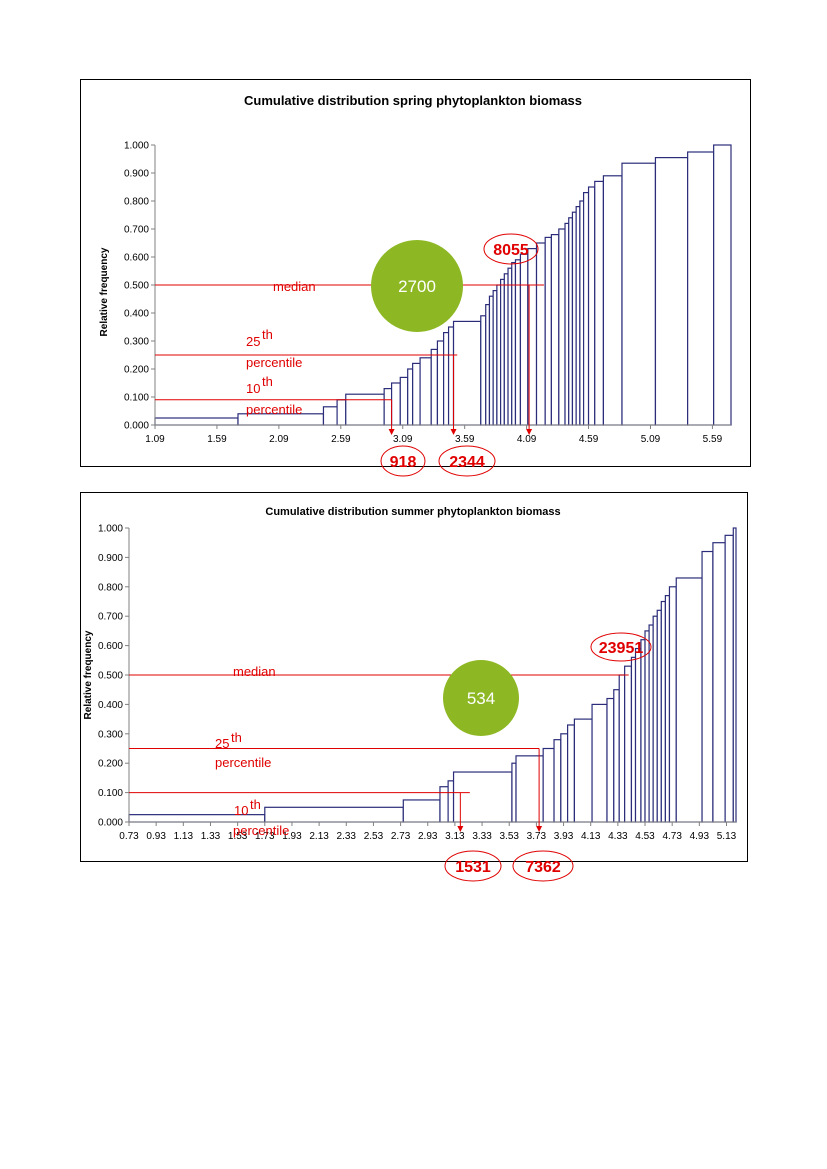 The width and height of the screenshot is (827, 1169). What do you see at coordinates (621, 648) in the screenshot?
I see `summer-median-biomass-value: 23951` at bounding box center [621, 648].